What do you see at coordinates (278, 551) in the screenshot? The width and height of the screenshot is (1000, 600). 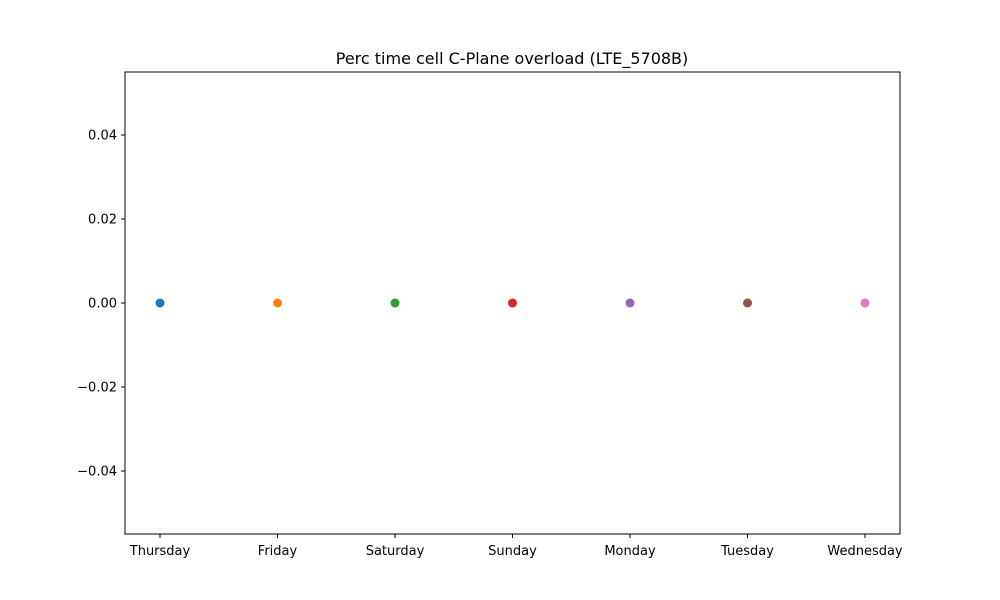 I see `x-tick-label: Friday` at bounding box center [278, 551].